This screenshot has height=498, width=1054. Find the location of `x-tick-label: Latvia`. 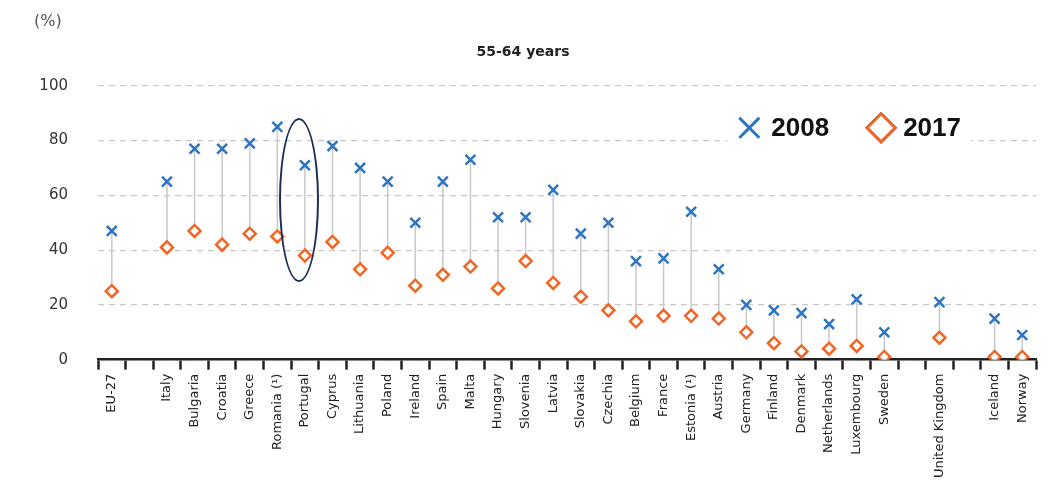

x-tick-label: Latvia is located at coordinates (552, 393).